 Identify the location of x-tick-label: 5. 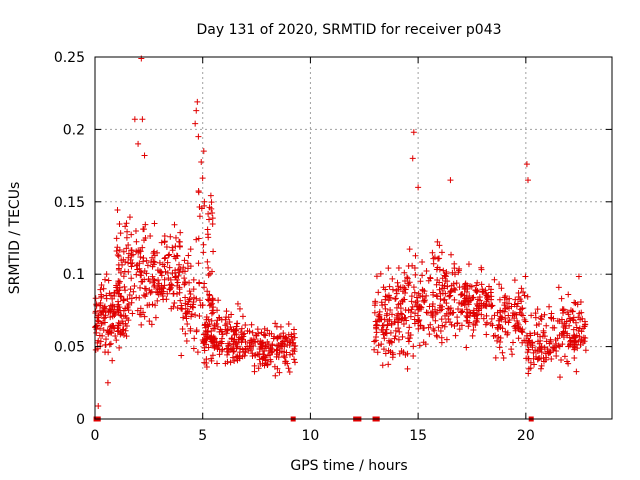
(202, 436).